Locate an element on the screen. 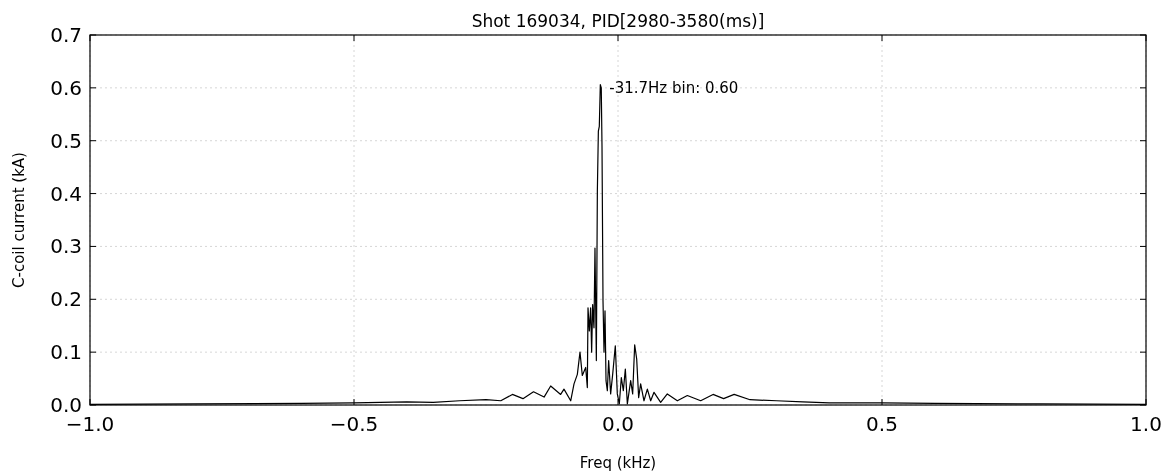 This screenshot has height=472, width=1176. y-tick-label: 0.1 is located at coordinates (66, 352).